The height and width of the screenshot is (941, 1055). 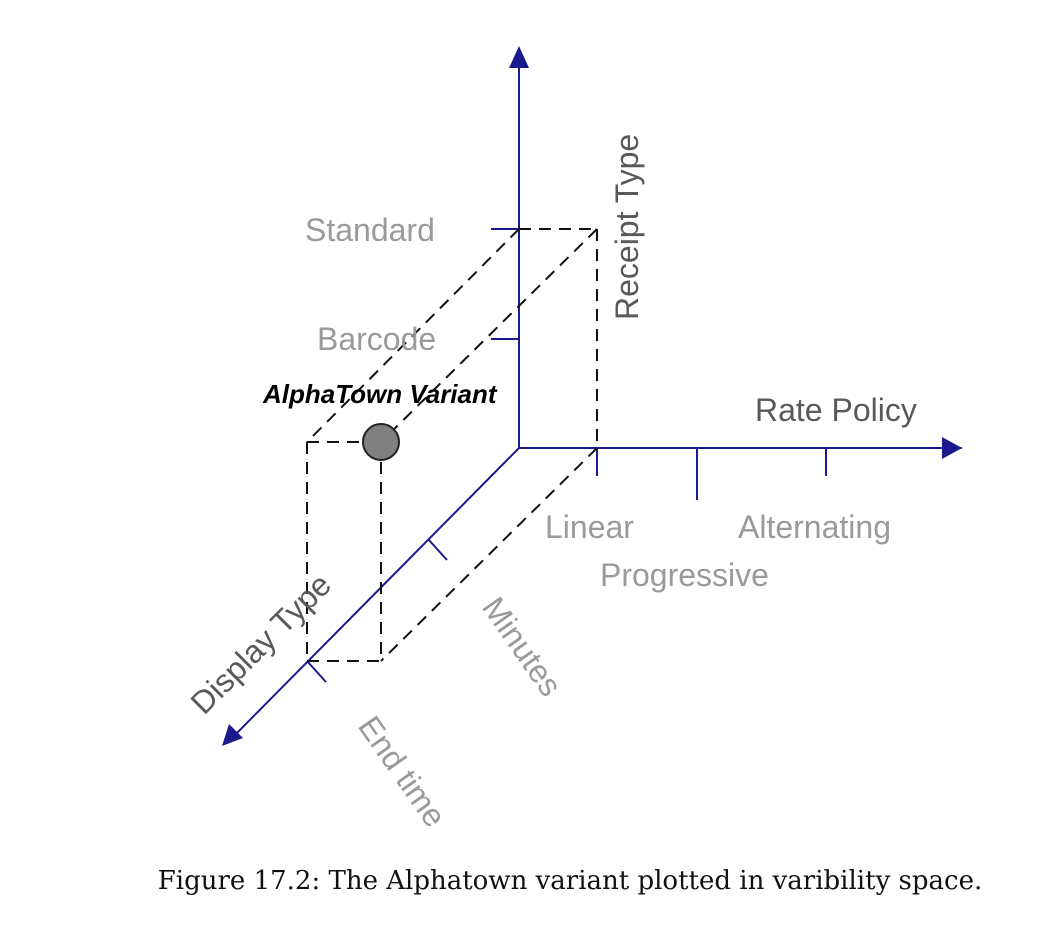 What do you see at coordinates (260, 643) in the screenshot?
I see `axis-label-display-type: Display Type` at bounding box center [260, 643].